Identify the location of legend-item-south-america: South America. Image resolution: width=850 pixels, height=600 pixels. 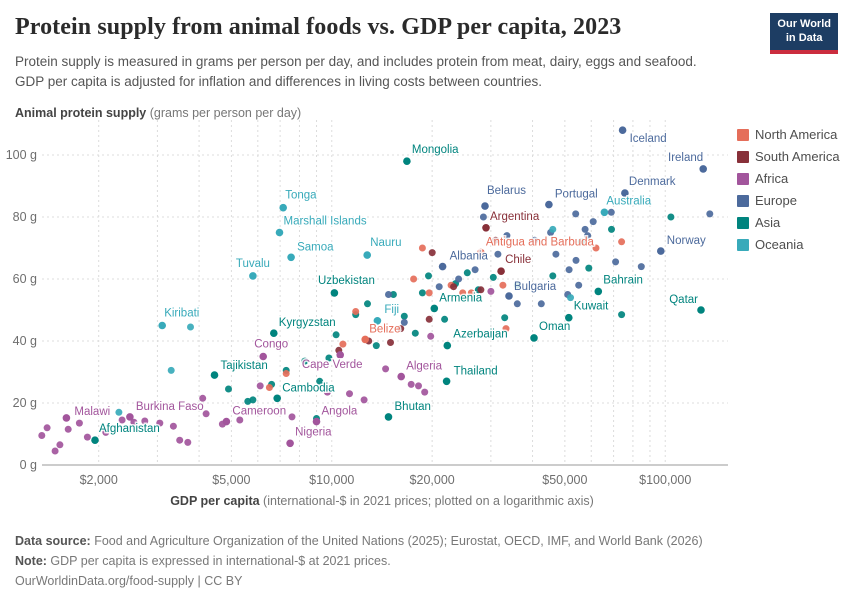
(788, 156).